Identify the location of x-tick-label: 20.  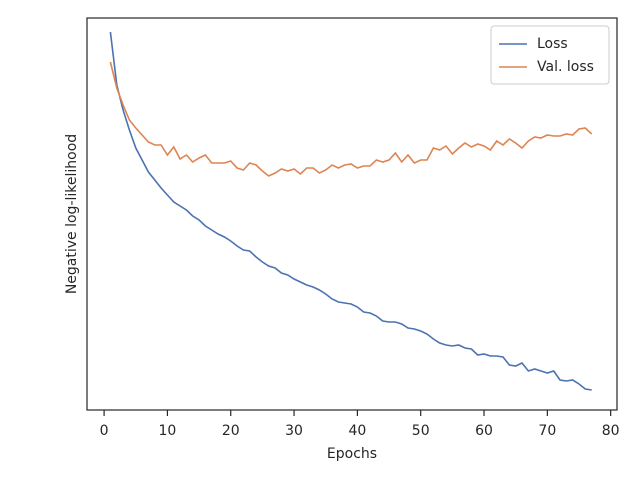
(231, 431).